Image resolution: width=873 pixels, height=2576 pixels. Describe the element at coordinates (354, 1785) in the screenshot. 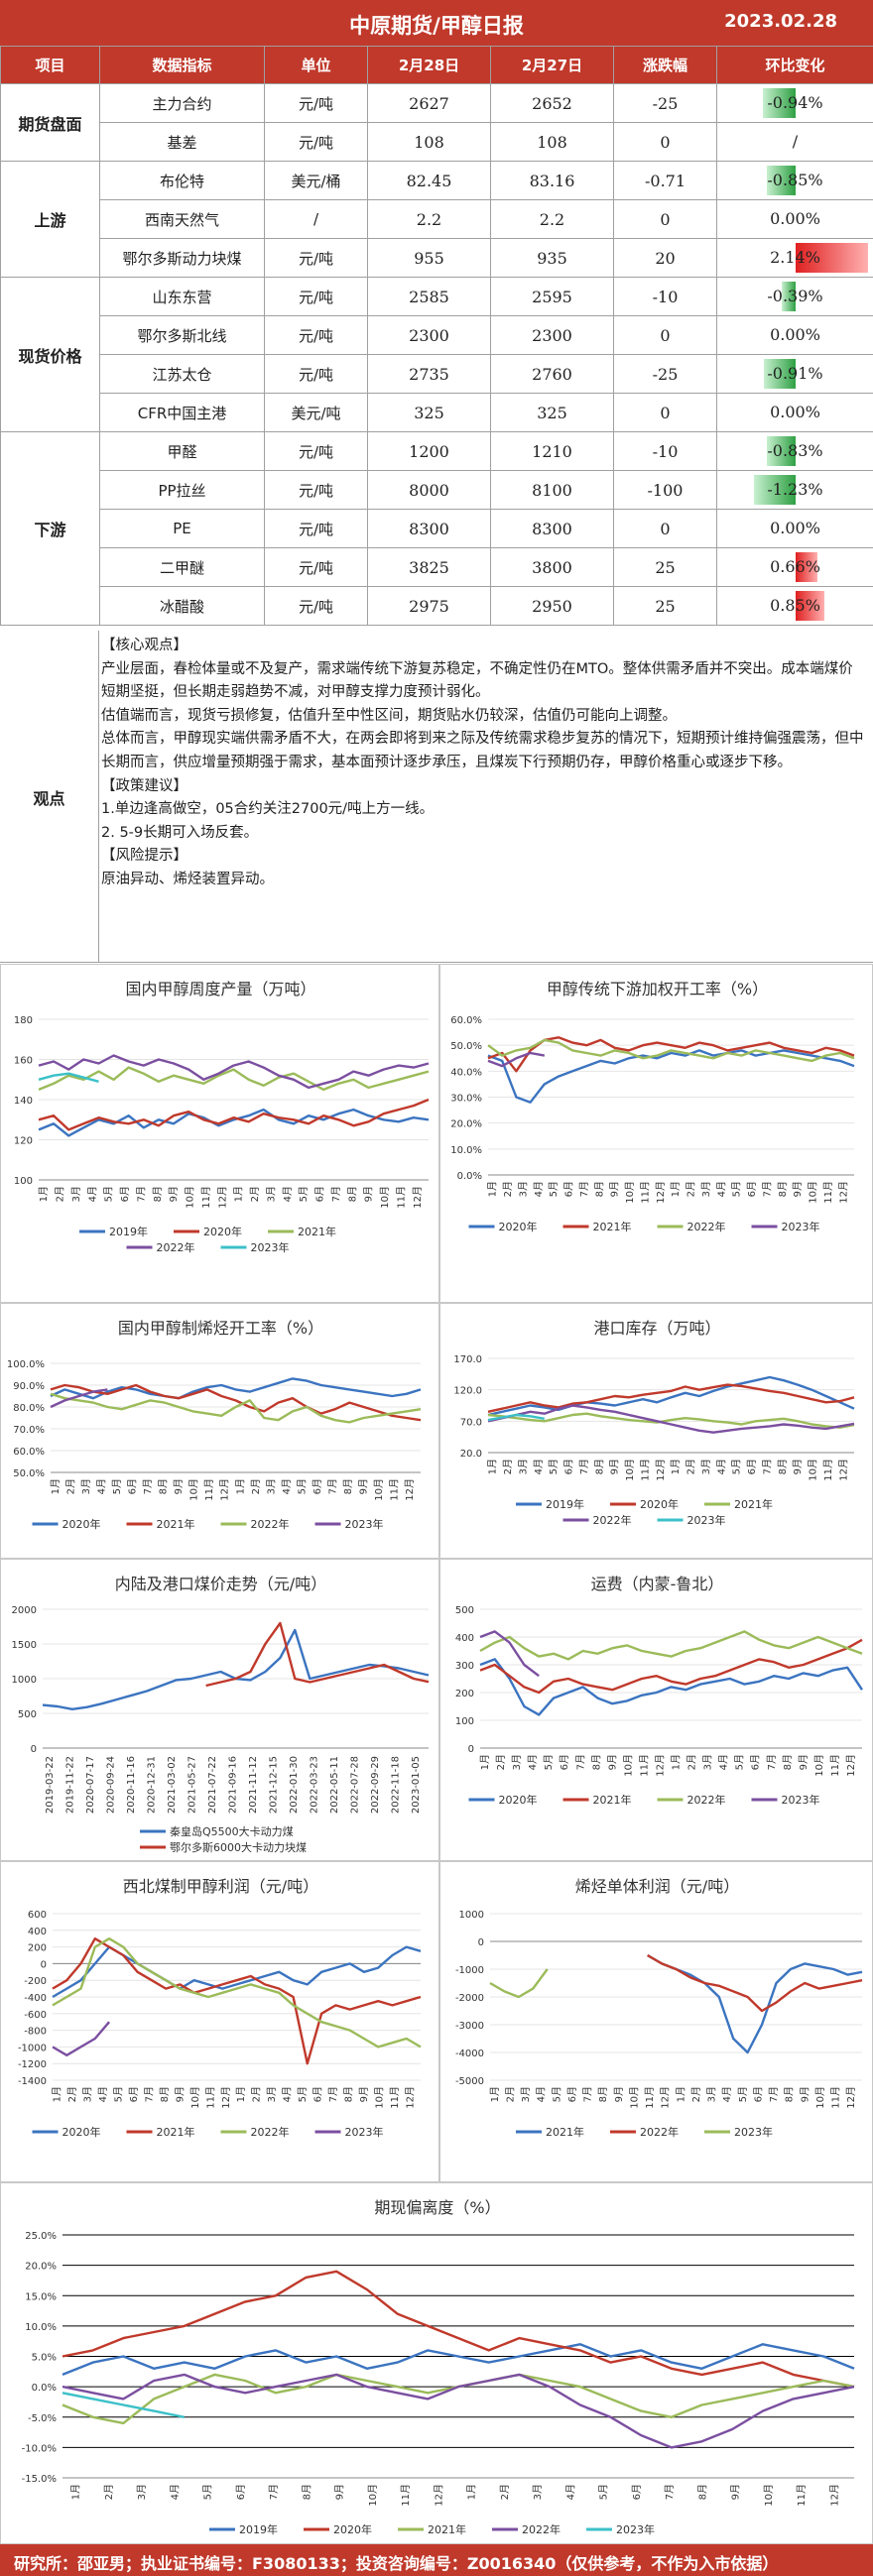

I see `x-tick-label: 2022-07-28` at that location.